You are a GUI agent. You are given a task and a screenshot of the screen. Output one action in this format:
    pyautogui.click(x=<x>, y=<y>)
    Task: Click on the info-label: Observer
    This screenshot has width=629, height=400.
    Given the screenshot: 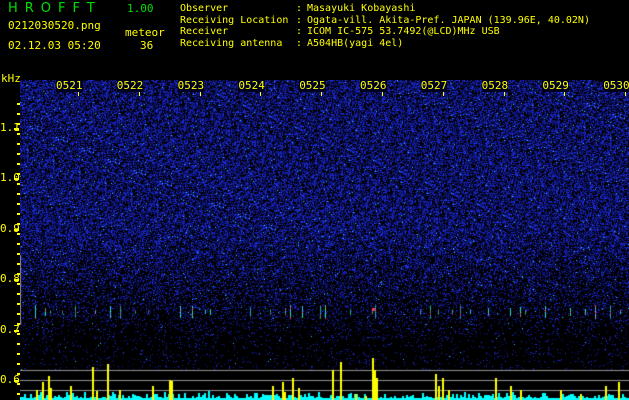 What is the action you would take?
    pyautogui.click(x=204, y=8)
    